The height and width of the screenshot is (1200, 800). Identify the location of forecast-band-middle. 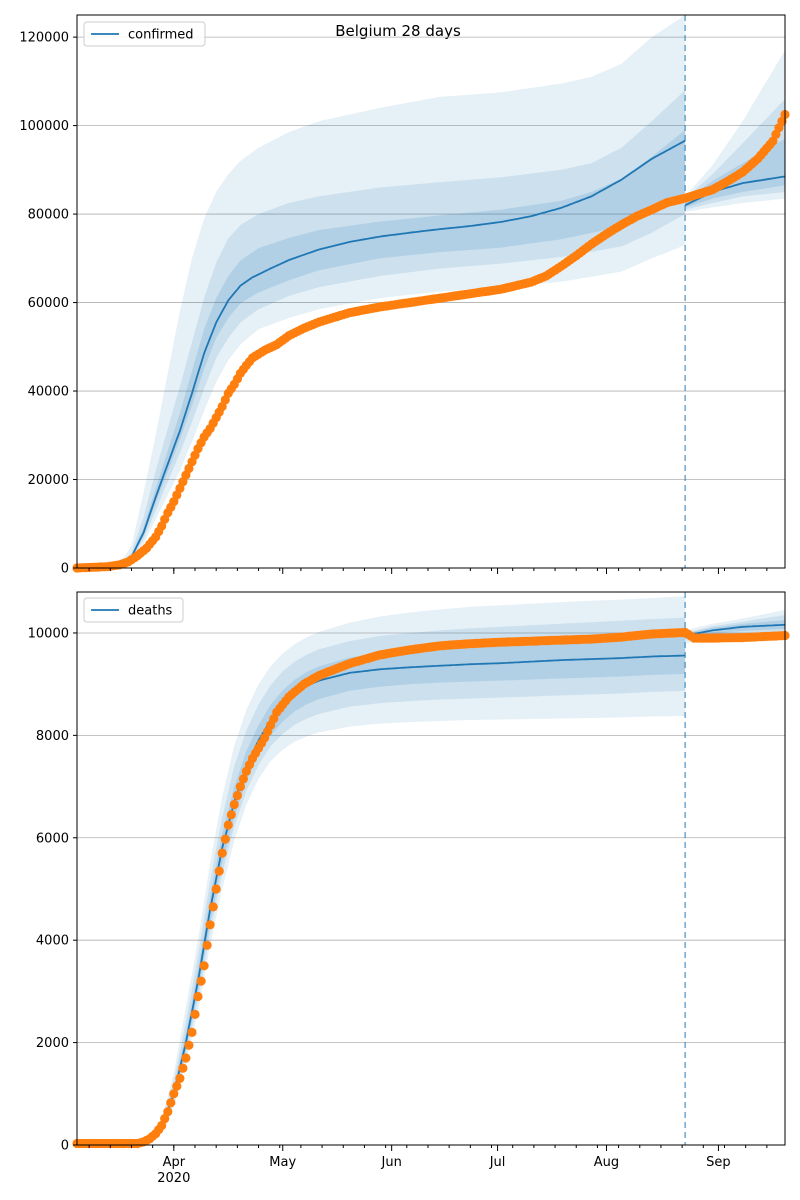
(735, 154).